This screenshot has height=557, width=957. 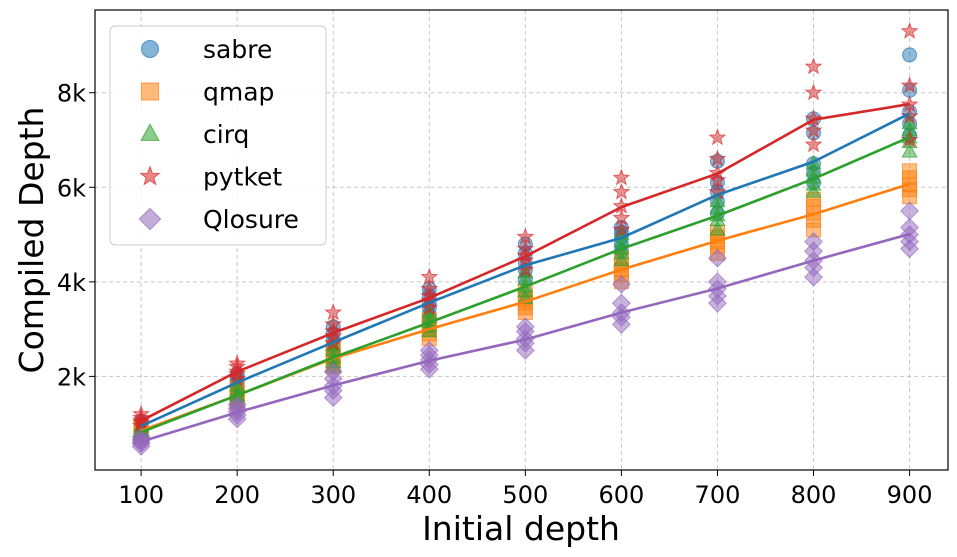 I want to click on legend-item-cirq: cirq, so click(x=194, y=134).